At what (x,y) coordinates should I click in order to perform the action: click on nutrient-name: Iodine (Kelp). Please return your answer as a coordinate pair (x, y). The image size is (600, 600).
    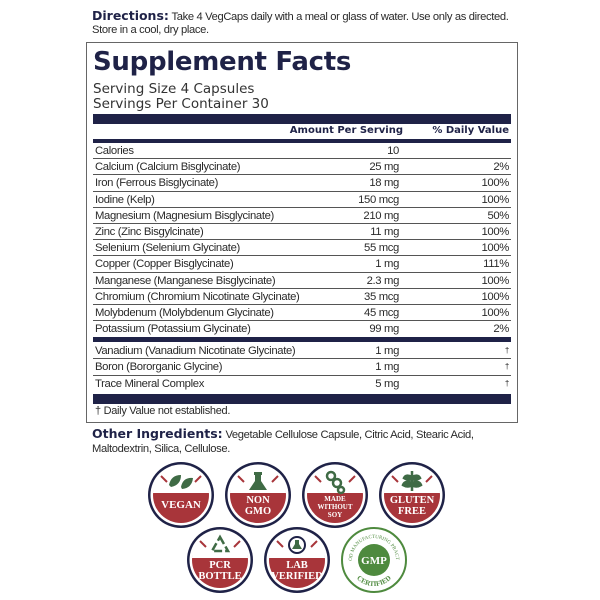
    Looking at the image, I should click on (125, 199).